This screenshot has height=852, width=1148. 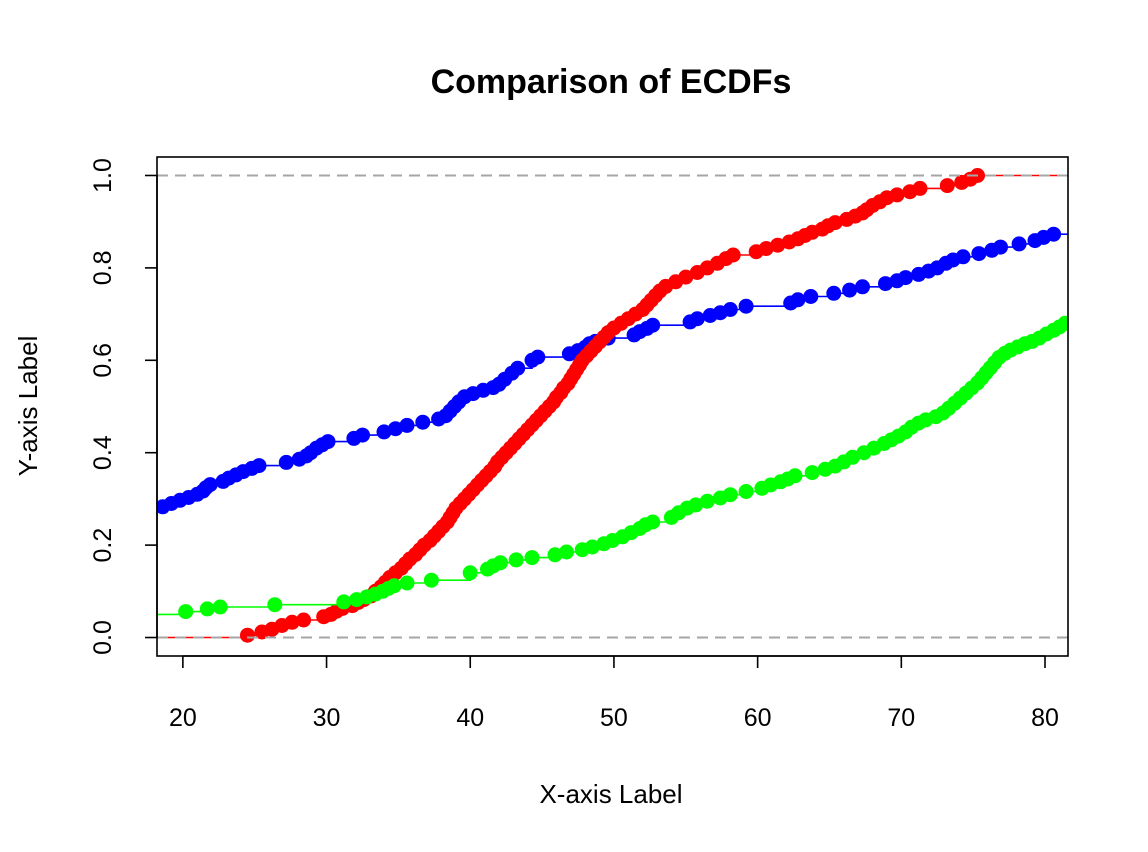 I want to click on x-tick-label: 70, so click(x=901, y=718).